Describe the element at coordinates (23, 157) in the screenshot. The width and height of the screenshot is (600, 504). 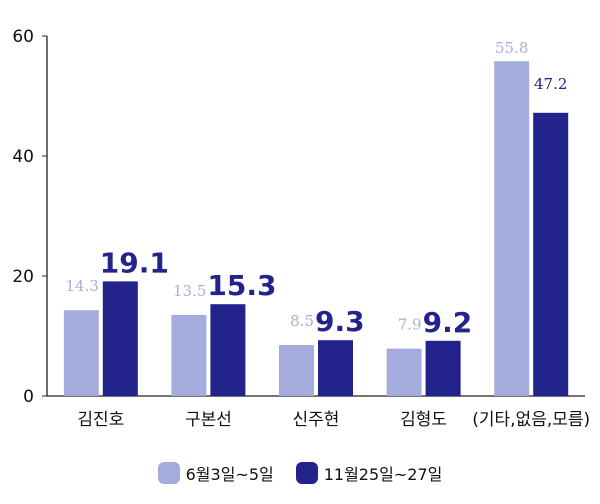
I see `y-tick-label: 40` at that location.